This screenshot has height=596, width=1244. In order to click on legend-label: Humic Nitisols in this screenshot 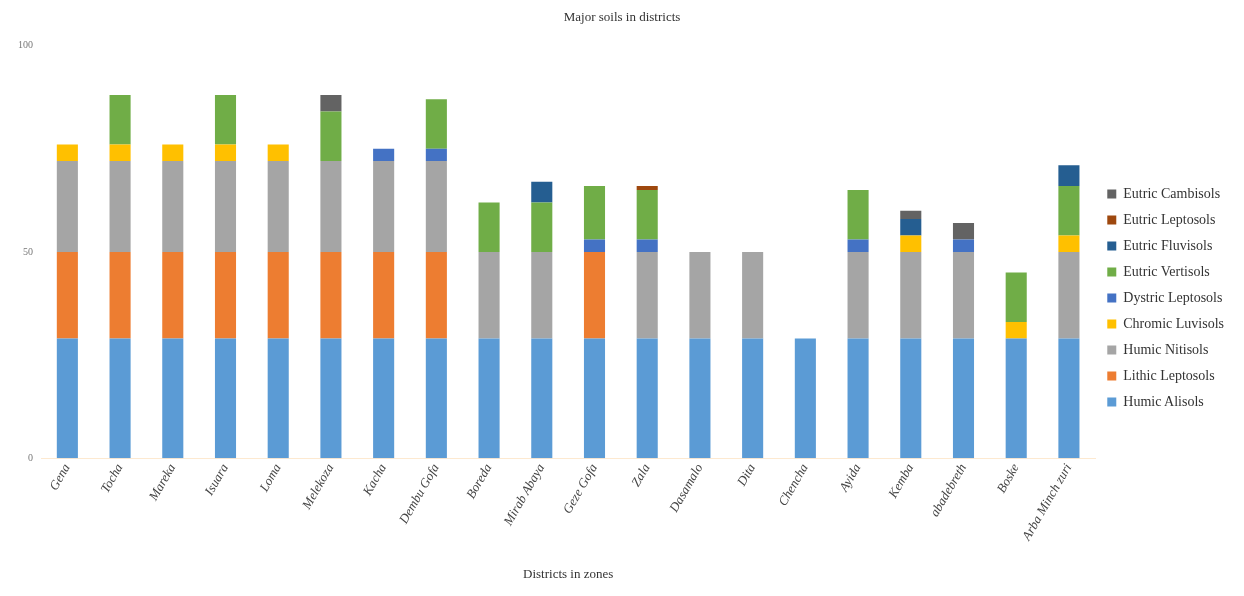, I will do `click(1166, 349)`.